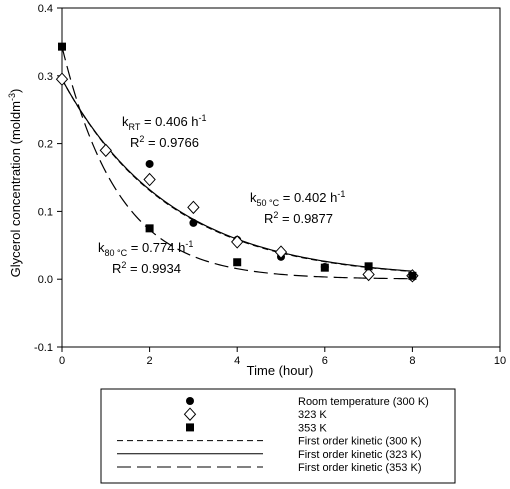 The height and width of the screenshot is (489, 510). What do you see at coordinates (15, 183) in the screenshot?
I see `y-axis-label: Glycerol concentration (moldm-3)` at bounding box center [15, 183].